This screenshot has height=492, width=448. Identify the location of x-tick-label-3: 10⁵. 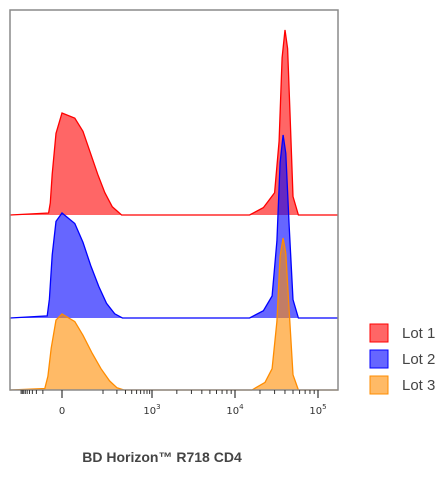
(317, 410).